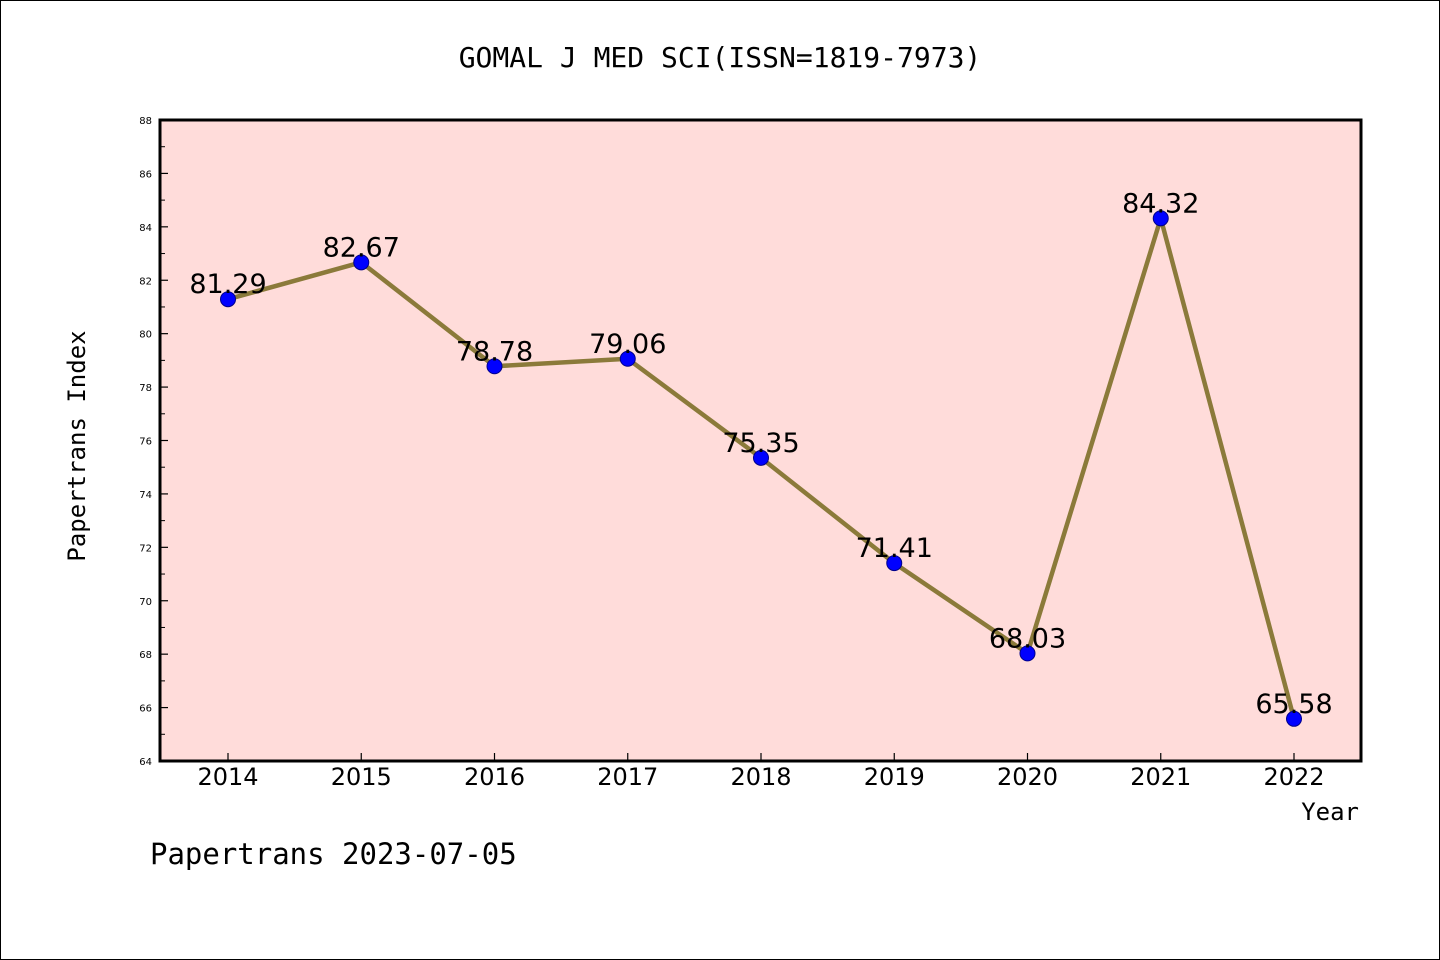 This screenshot has width=1440, height=960. Describe the element at coordinates (145, 655) in the screenshot. I see `y-tick-label: 68` at that location.